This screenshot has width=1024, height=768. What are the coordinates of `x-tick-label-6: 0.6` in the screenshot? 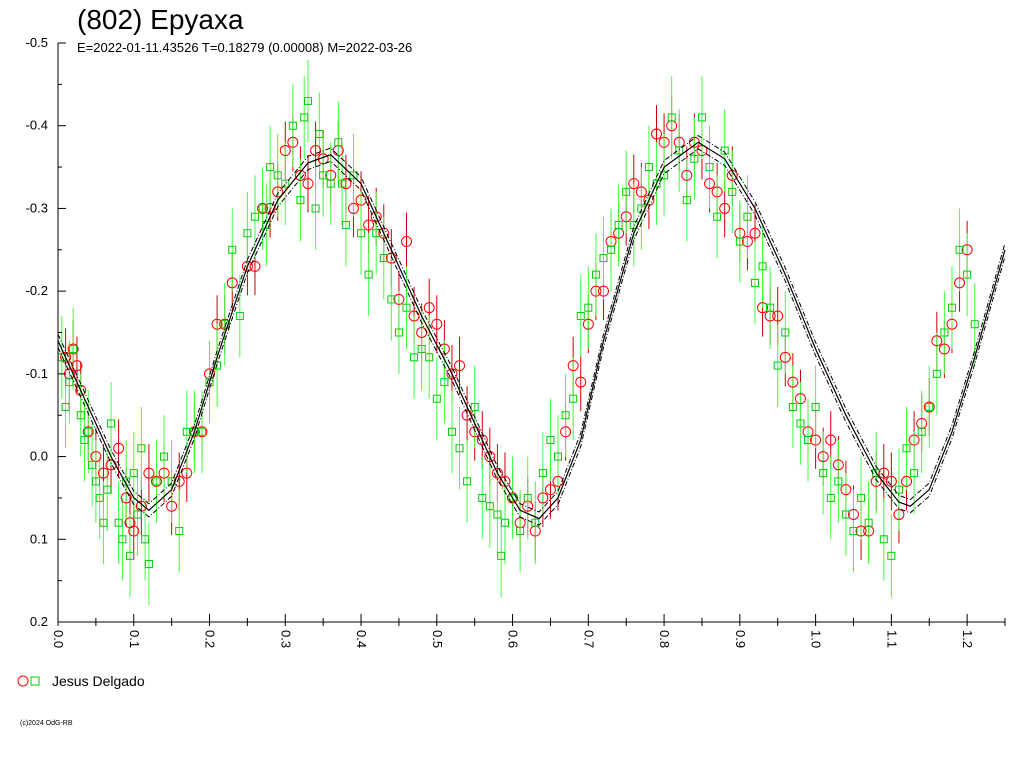 It's located at (513, 639).